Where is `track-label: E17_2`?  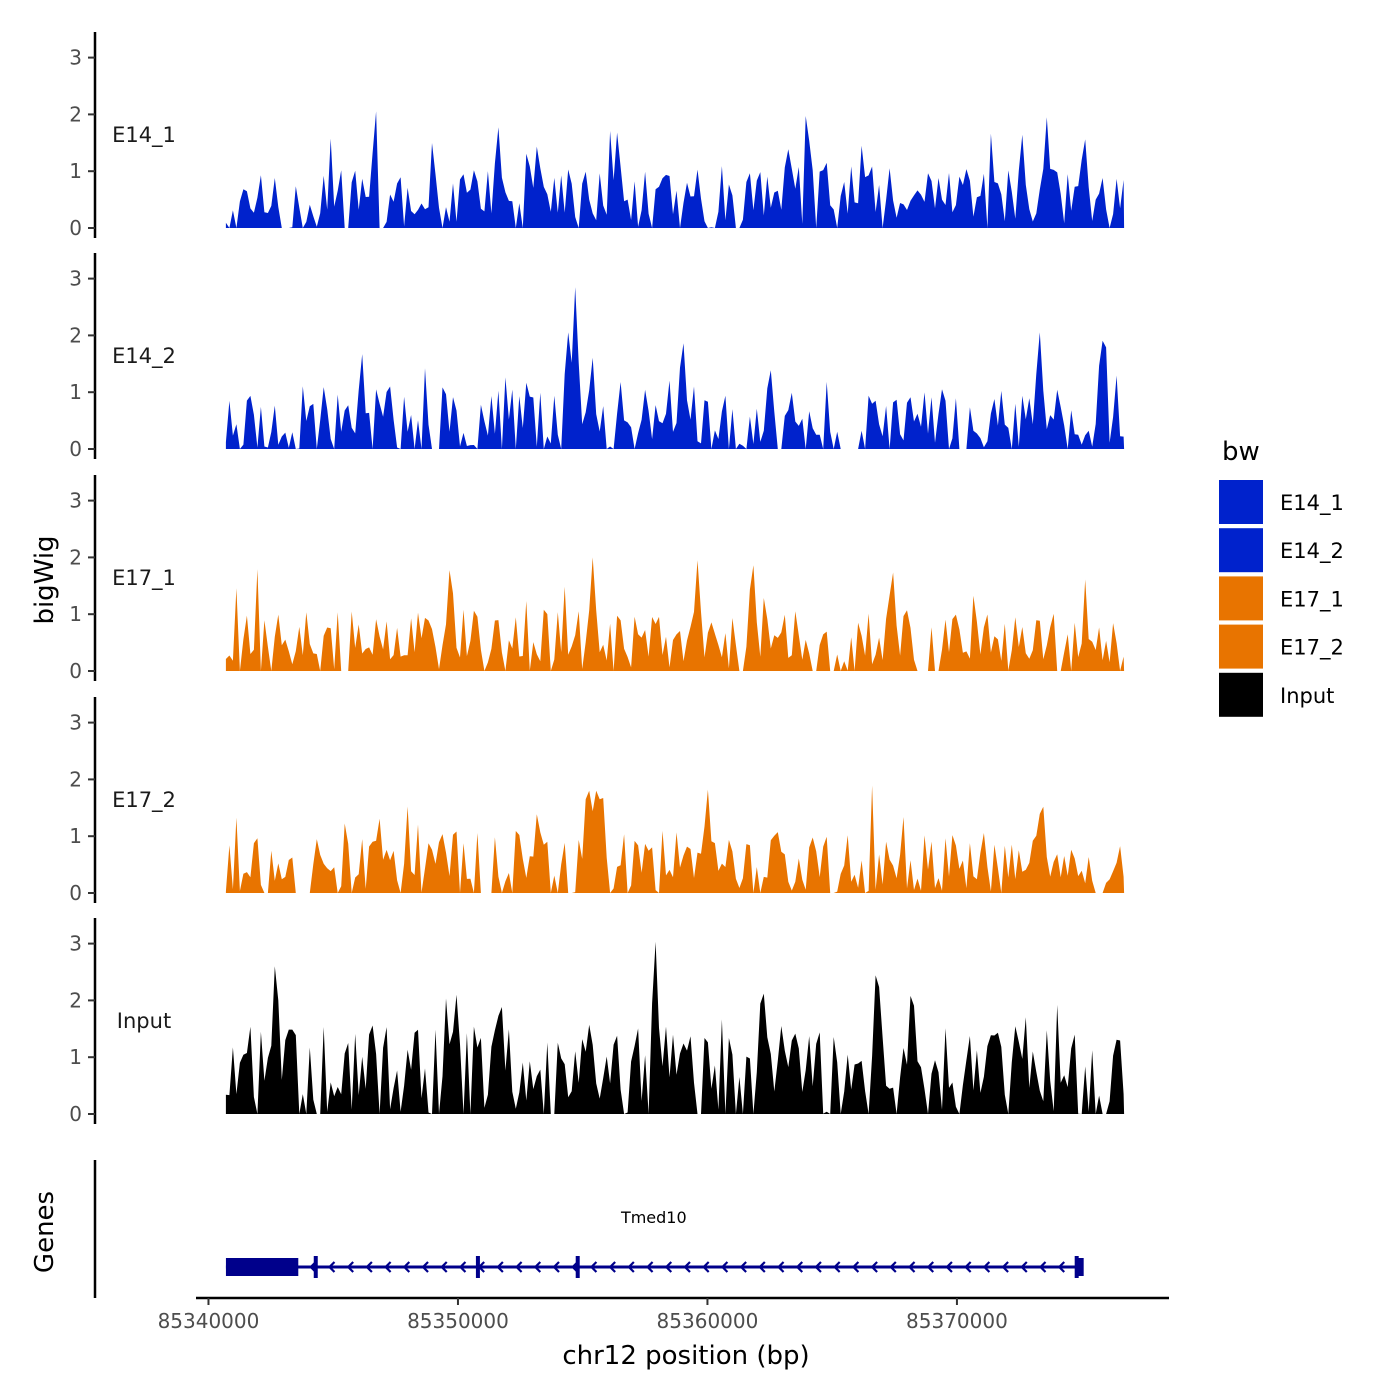 track-label: E17_2 is located at coordinates (144, 800).